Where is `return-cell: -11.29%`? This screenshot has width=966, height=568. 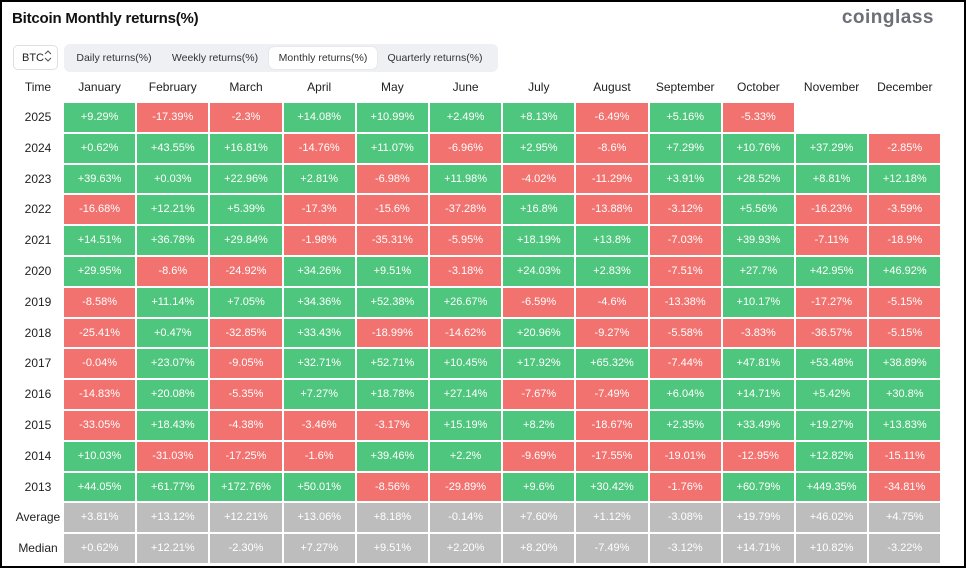
return-cell: -11.29% is located at coordinates (612, 179).